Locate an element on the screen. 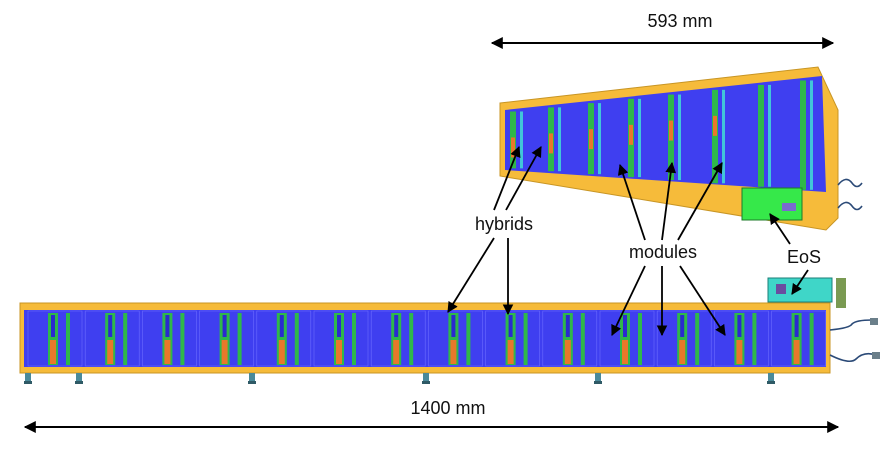  hybrids-label: hybrids is located at coordinates (504, 224).